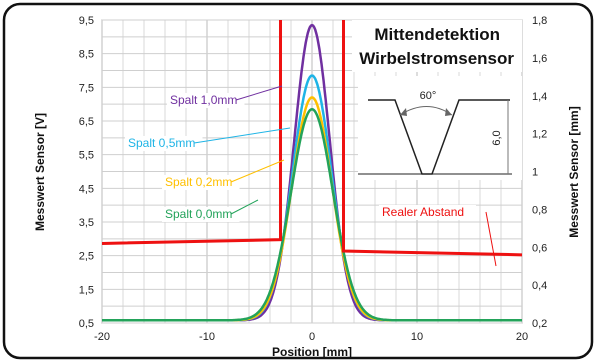 The image size is (598, 364). I want to click on series-label-spalt-0-2mm: Spalt 0,2mm, so click(198, 182).